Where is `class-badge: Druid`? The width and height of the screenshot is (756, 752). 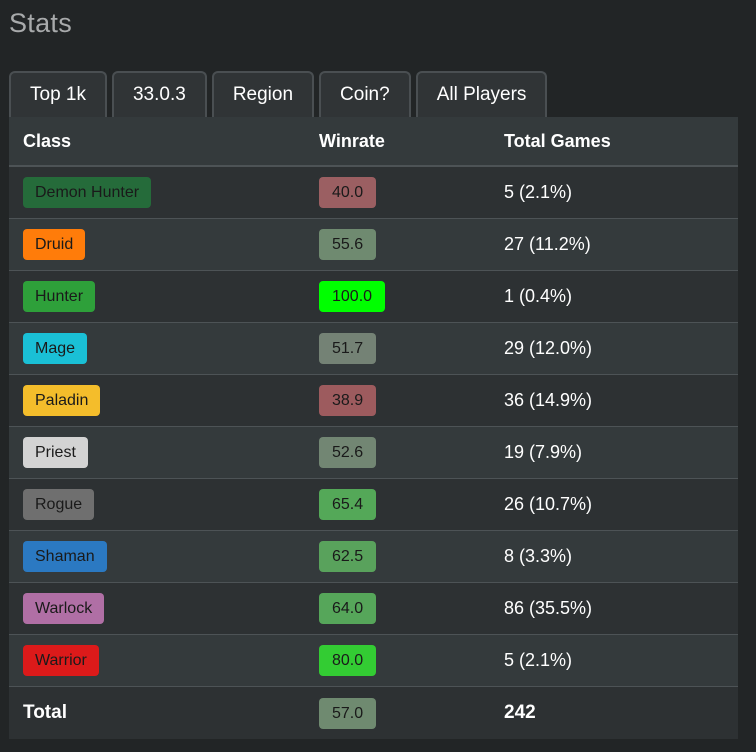 class-badge: Druid is located at coordinates (54, 244).